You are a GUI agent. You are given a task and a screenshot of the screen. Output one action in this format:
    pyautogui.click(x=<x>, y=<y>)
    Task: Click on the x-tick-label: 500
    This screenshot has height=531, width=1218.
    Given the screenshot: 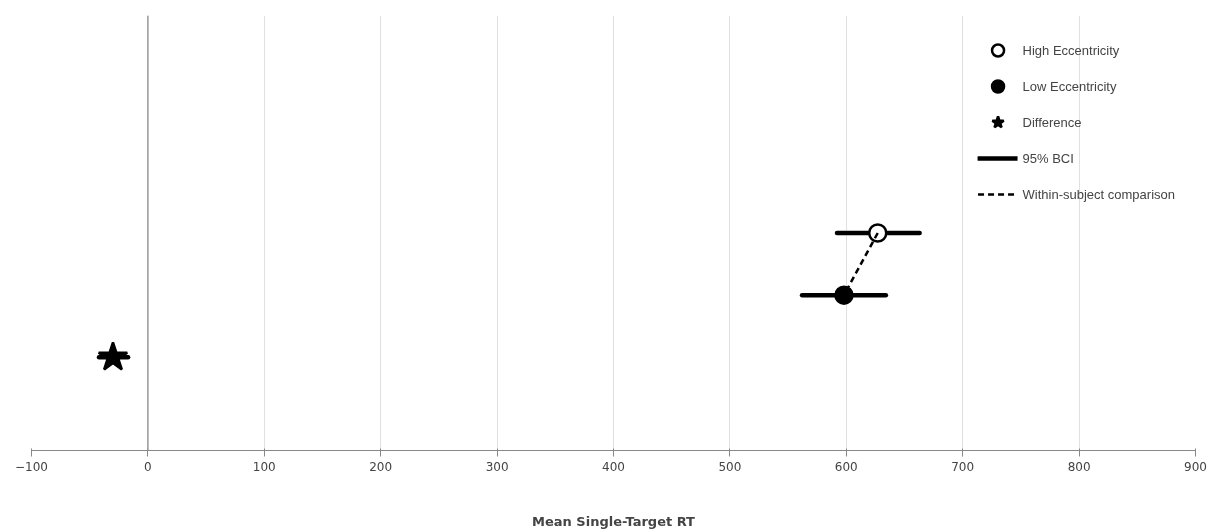 What is the action you would take?
    pyautogui.click(x=730, y=466)
    